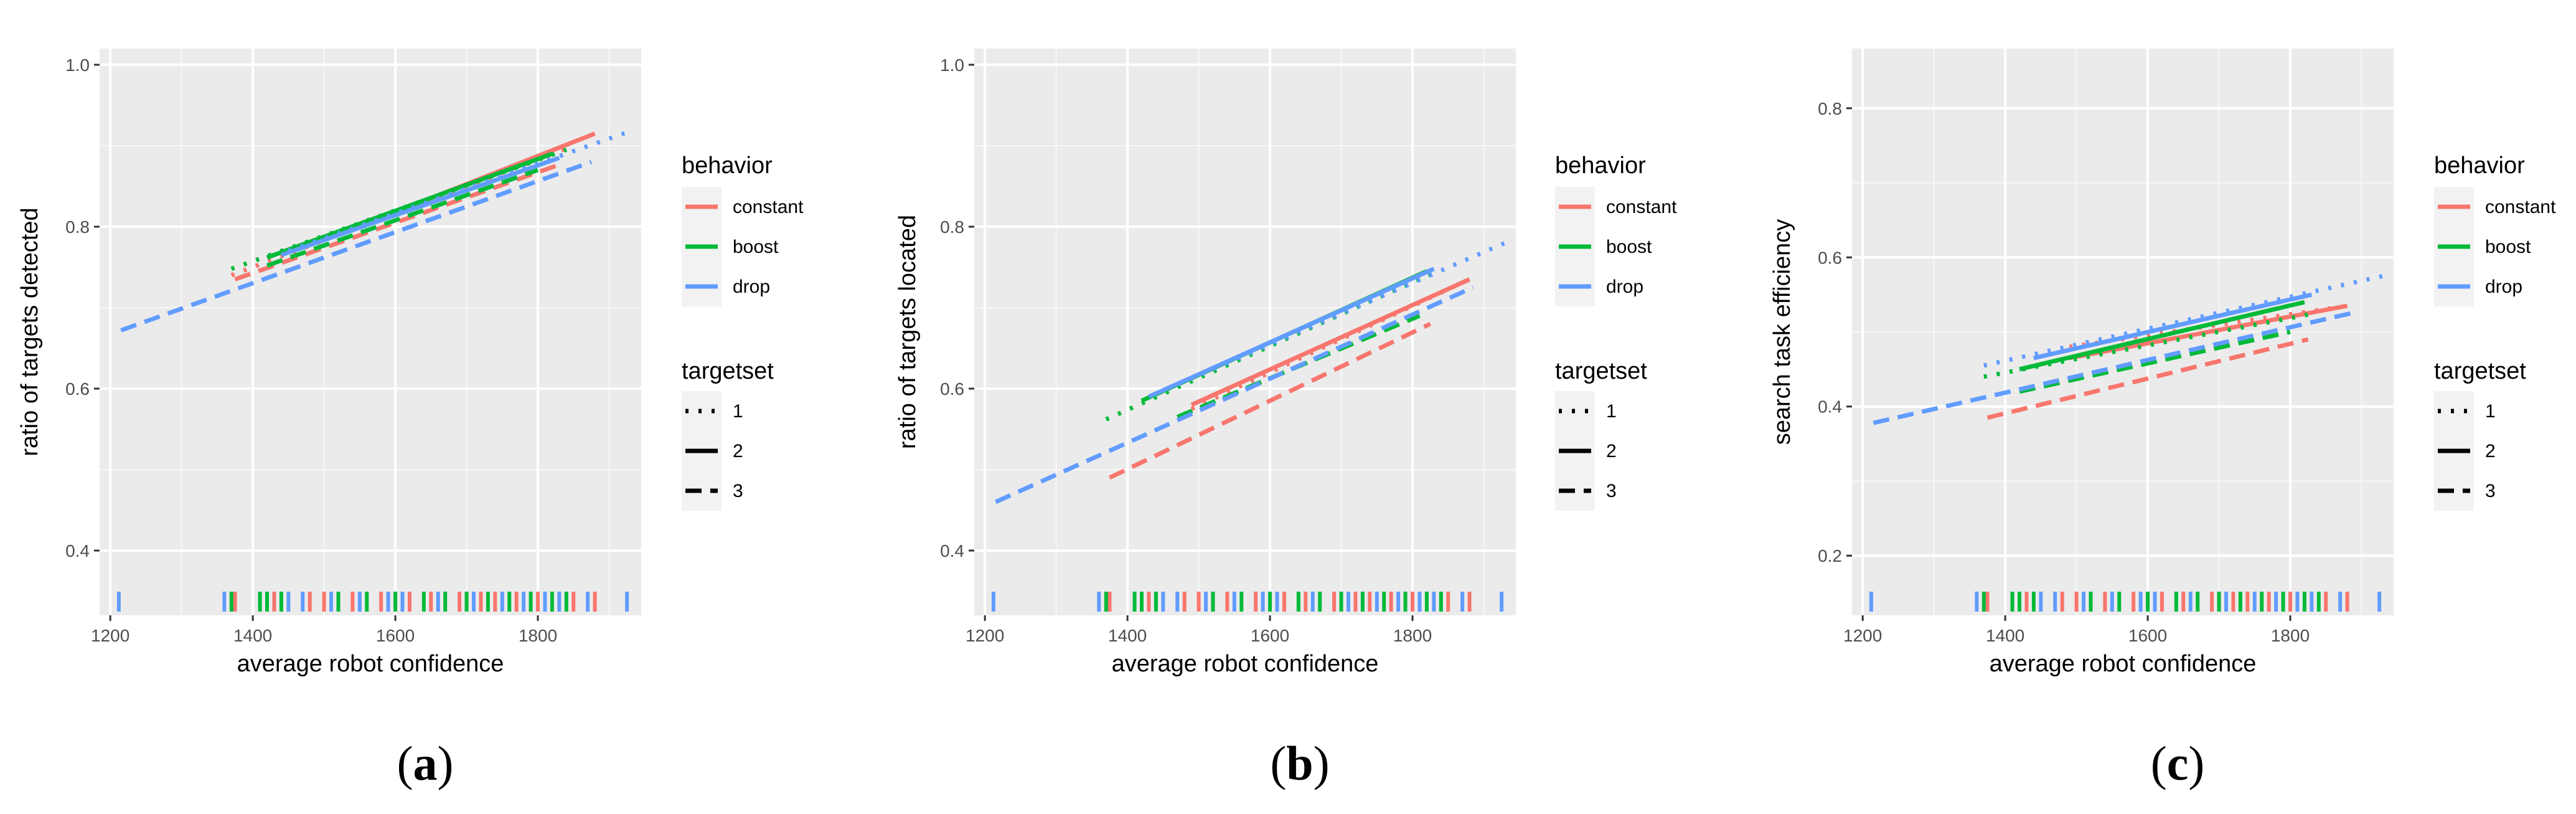 The width and height of the screenshot is (2576, 814). What do you see at coordinates (425, 763) in the screenshot?
I see `caption-letter: a` at bounding box center [425, 763].